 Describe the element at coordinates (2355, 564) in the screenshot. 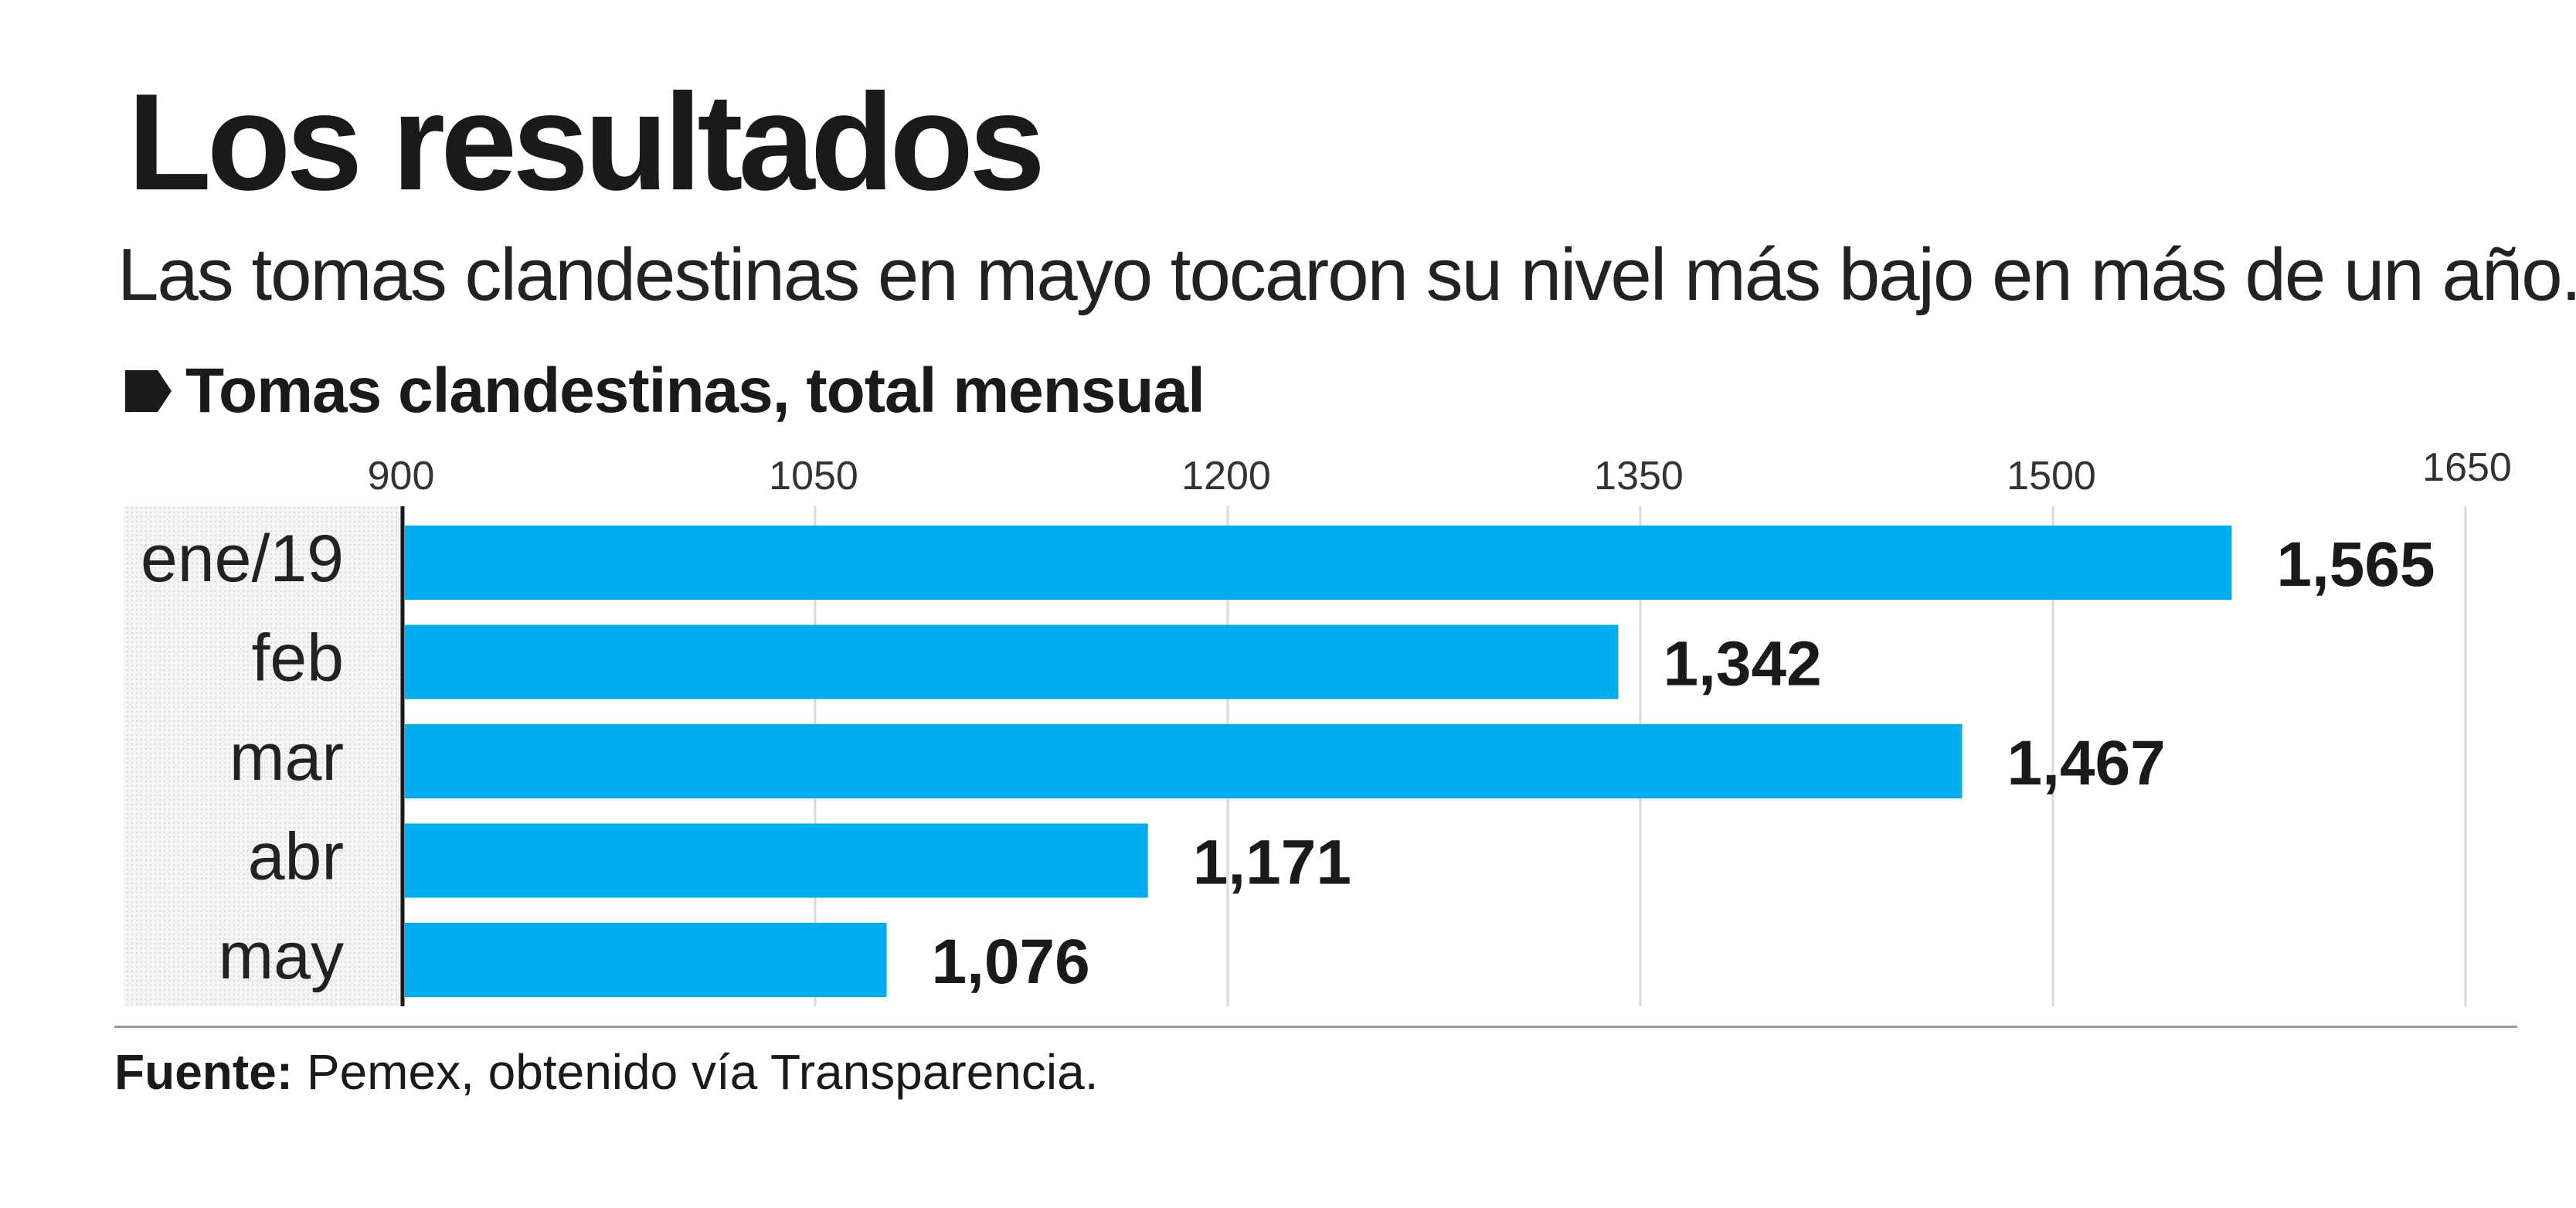

I see `value-label: 1,565` at that location.